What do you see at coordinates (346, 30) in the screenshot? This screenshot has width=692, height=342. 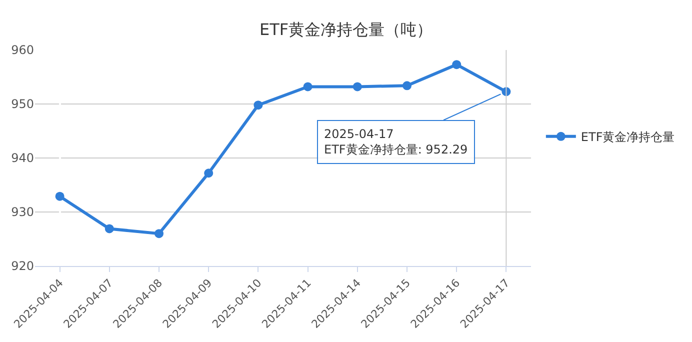 I see `chart-title: ETF黄金净持仓量（吨）` at bounding box center [346, 30].